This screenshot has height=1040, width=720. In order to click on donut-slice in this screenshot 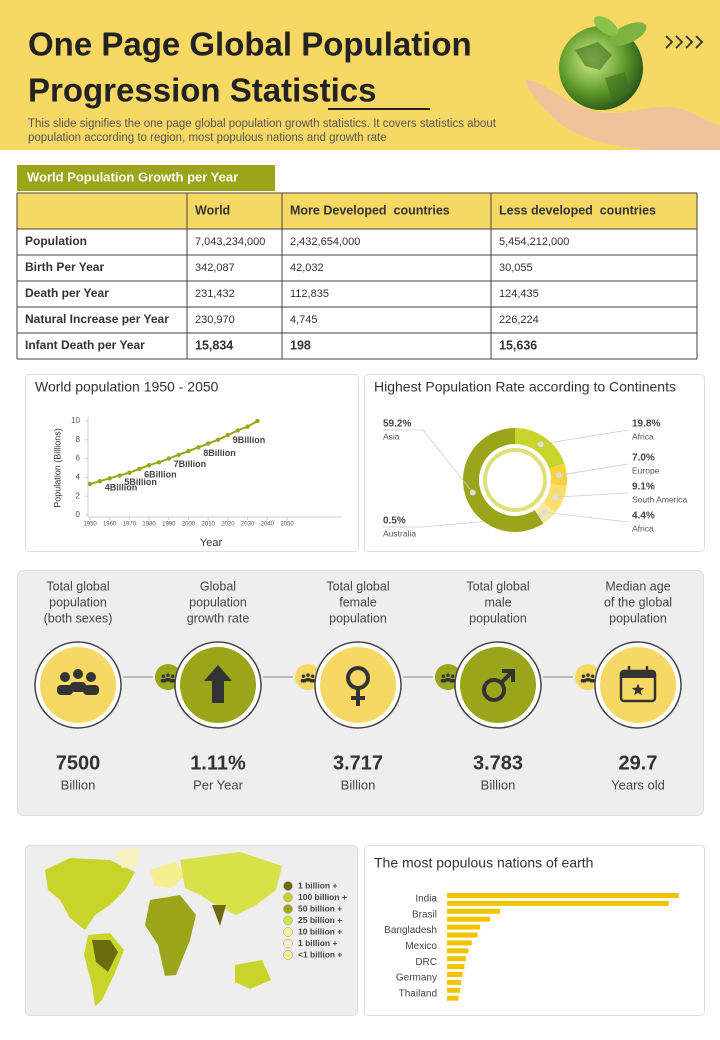, I will do `click(540, 448)`.